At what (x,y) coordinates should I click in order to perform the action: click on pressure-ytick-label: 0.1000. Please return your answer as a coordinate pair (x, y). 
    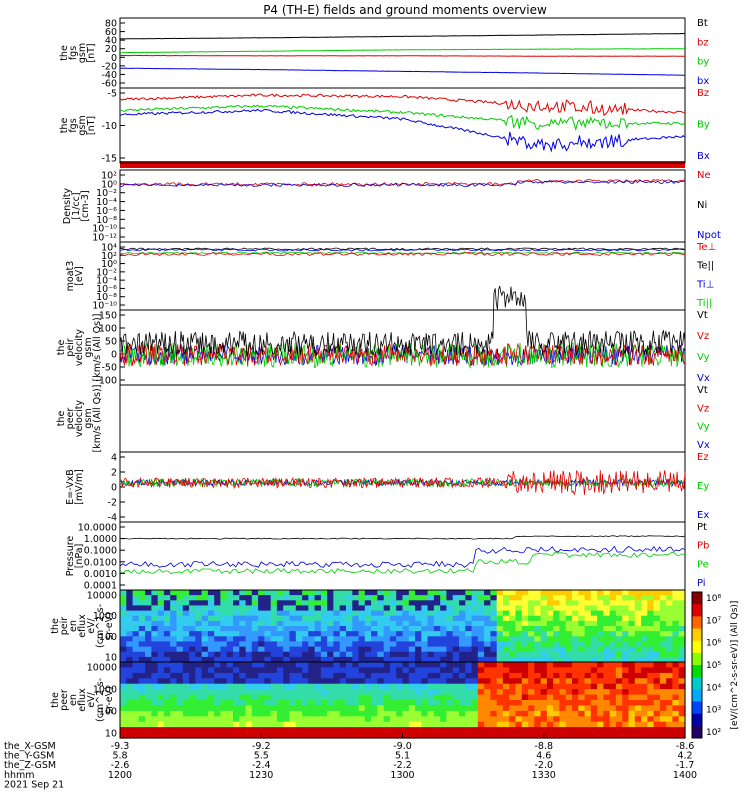
    Looking at the image, I should click on (100, 551).